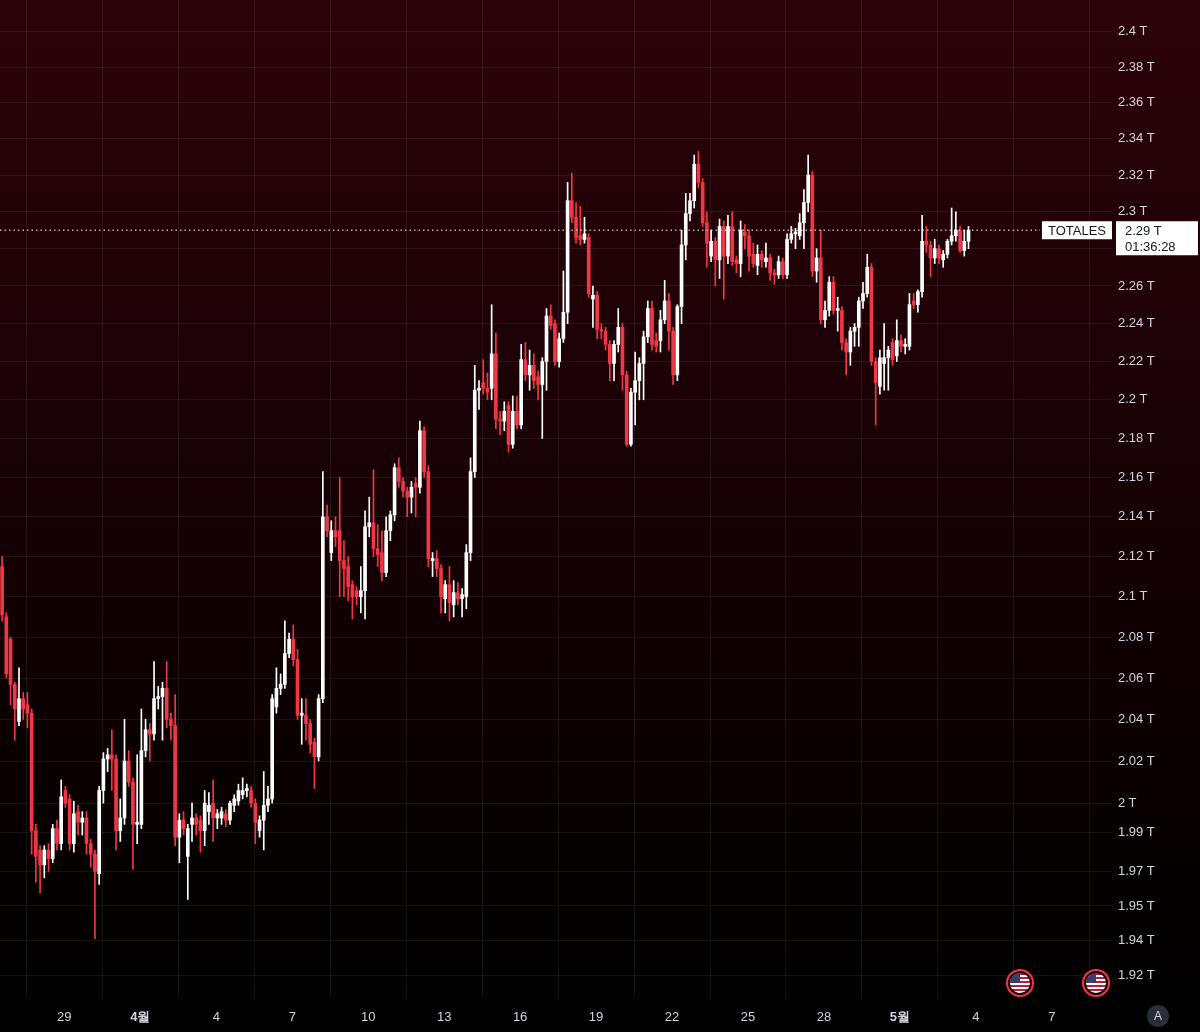 The height and width of the screenshot is (1032, 1200). I want to click on y-tick-label: 2.2 T, so click(1133, 399).